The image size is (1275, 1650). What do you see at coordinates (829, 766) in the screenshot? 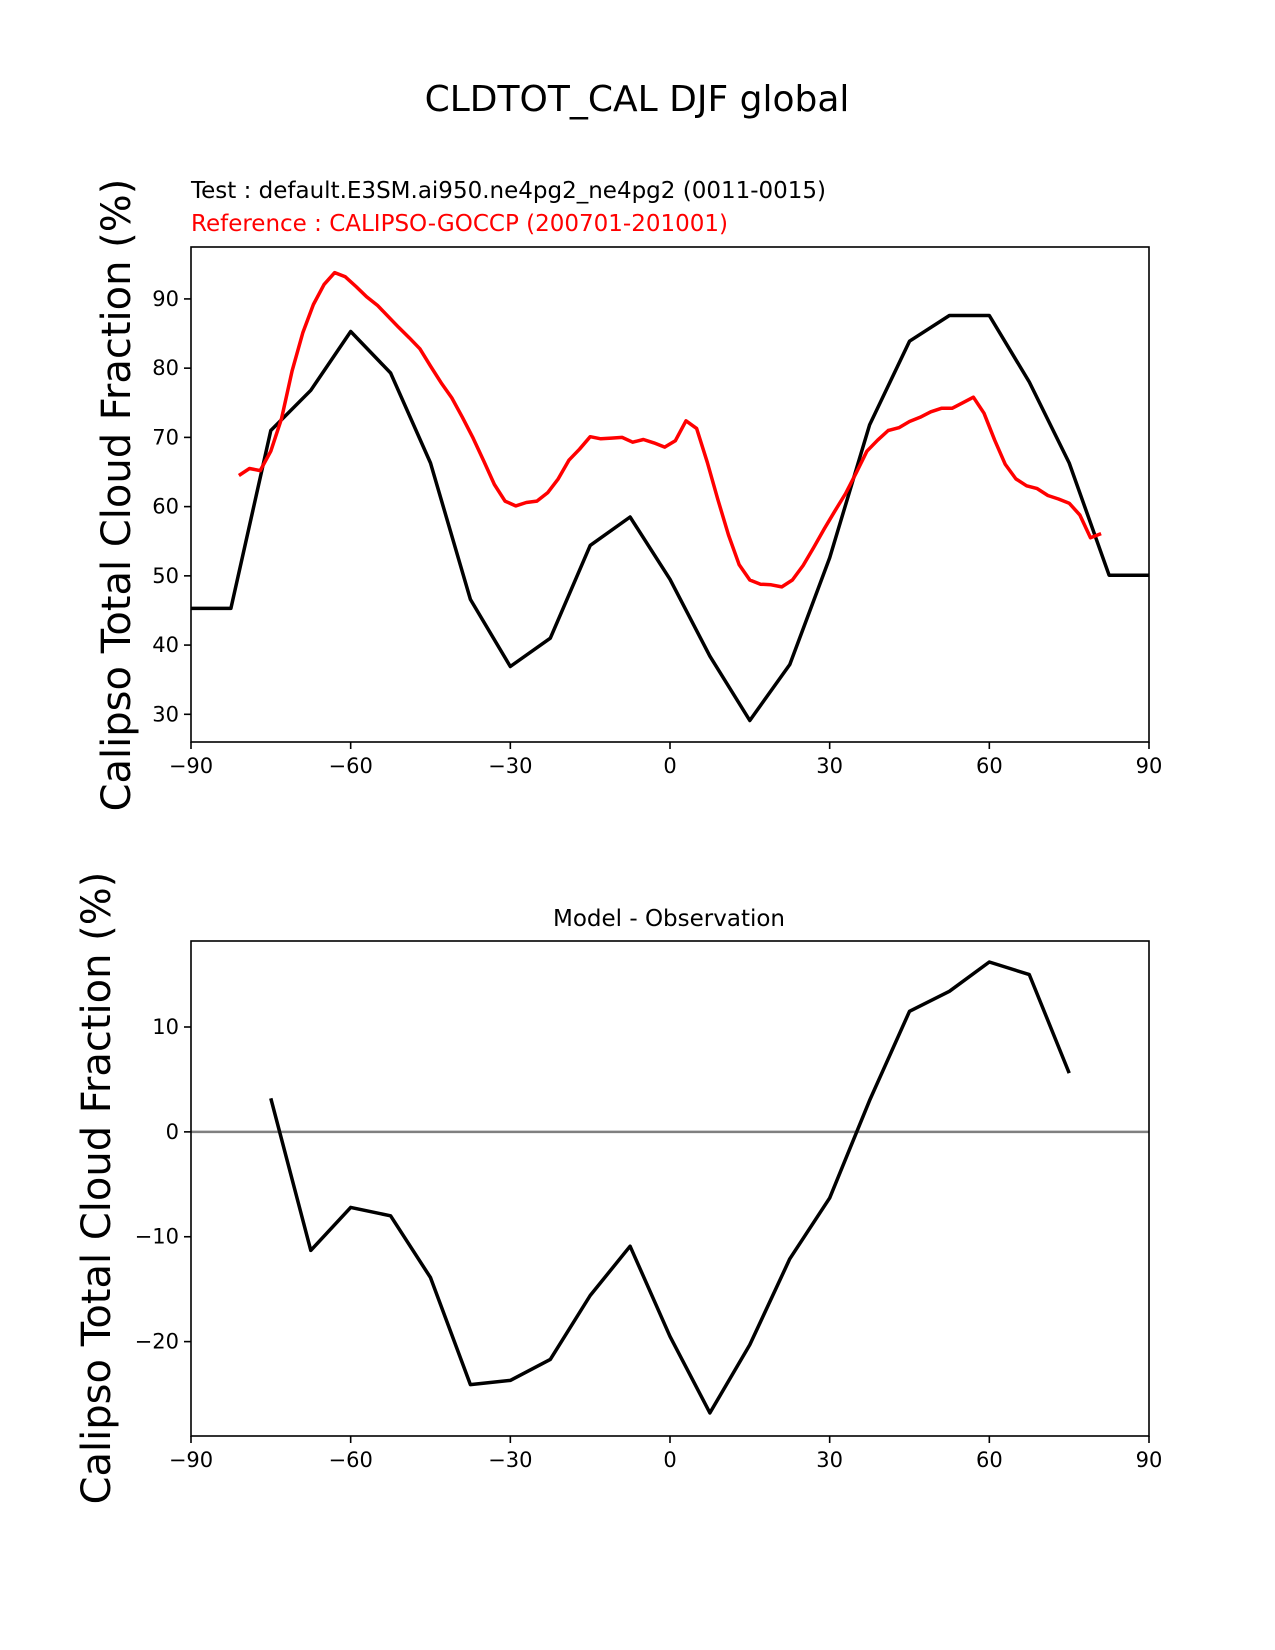
I see `top-x-tick-label: 30` at bounding box center [829, 766].